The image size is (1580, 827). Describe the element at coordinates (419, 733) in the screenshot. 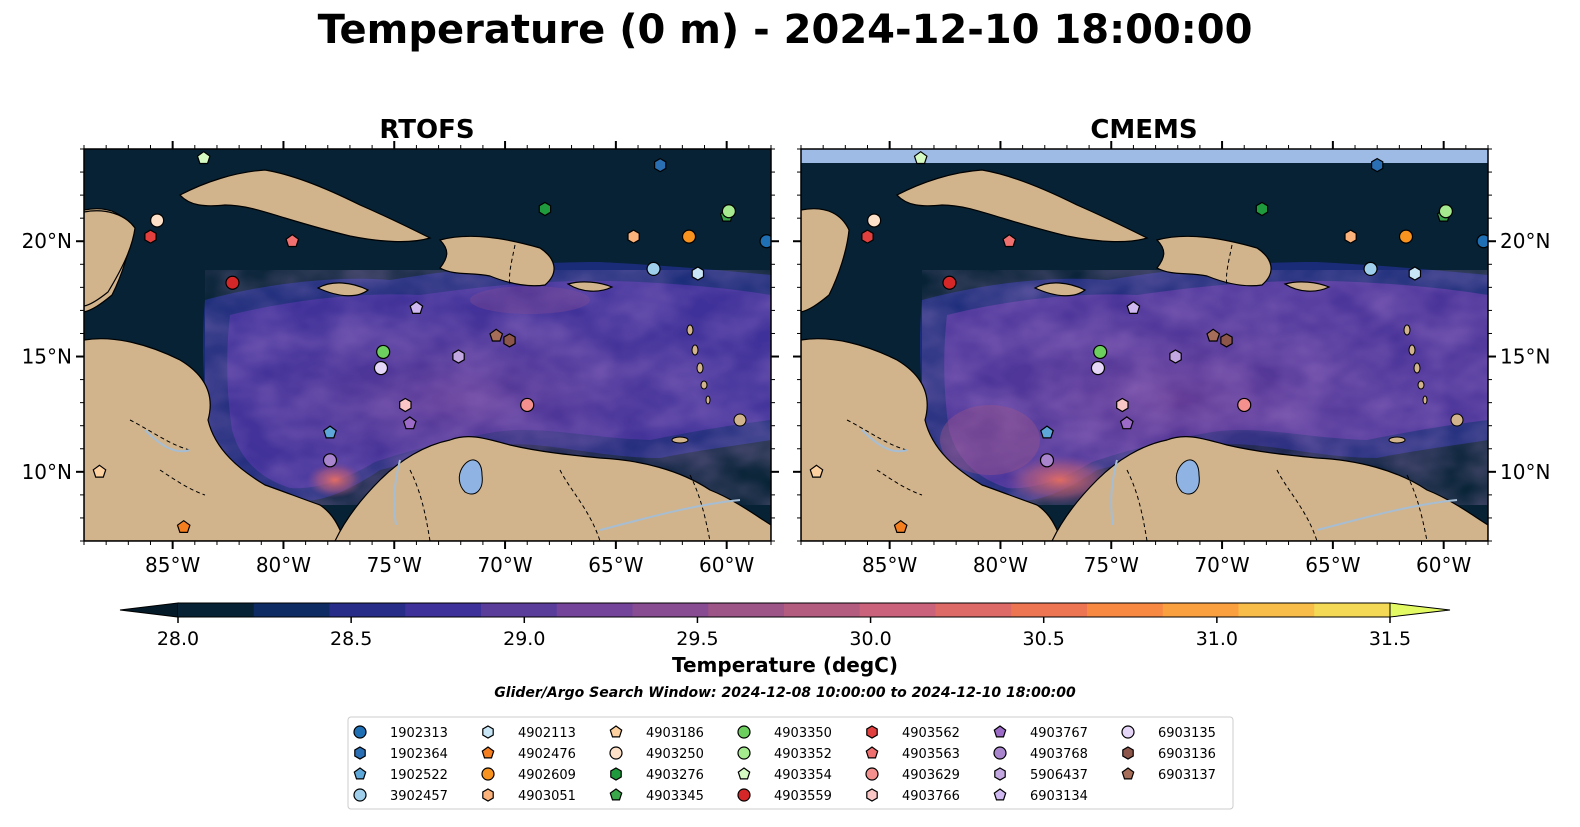

I see `legend-label: 1902313` at that location.